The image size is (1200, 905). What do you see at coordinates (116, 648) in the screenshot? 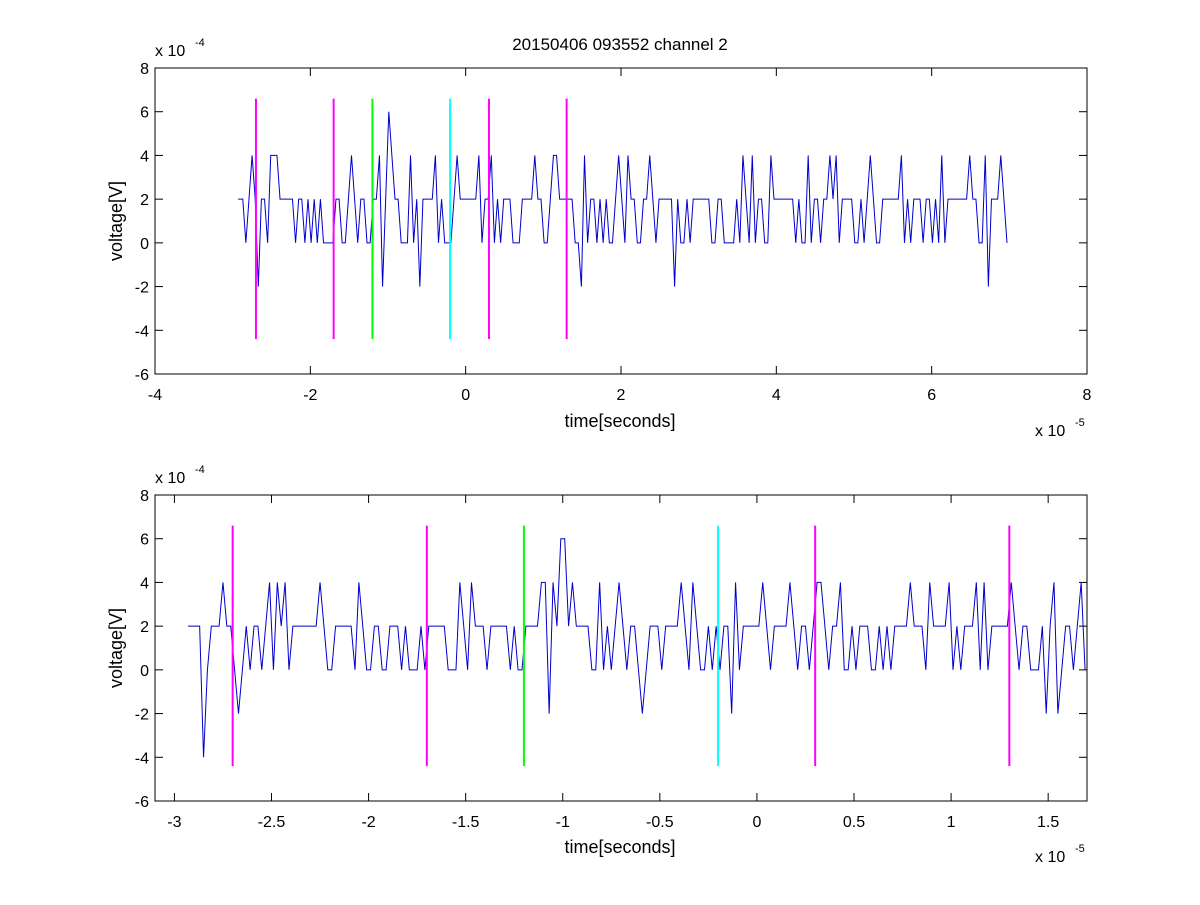
I see `bottom-plot-y-label: voltage[V]` at bounding box center [116, 648].